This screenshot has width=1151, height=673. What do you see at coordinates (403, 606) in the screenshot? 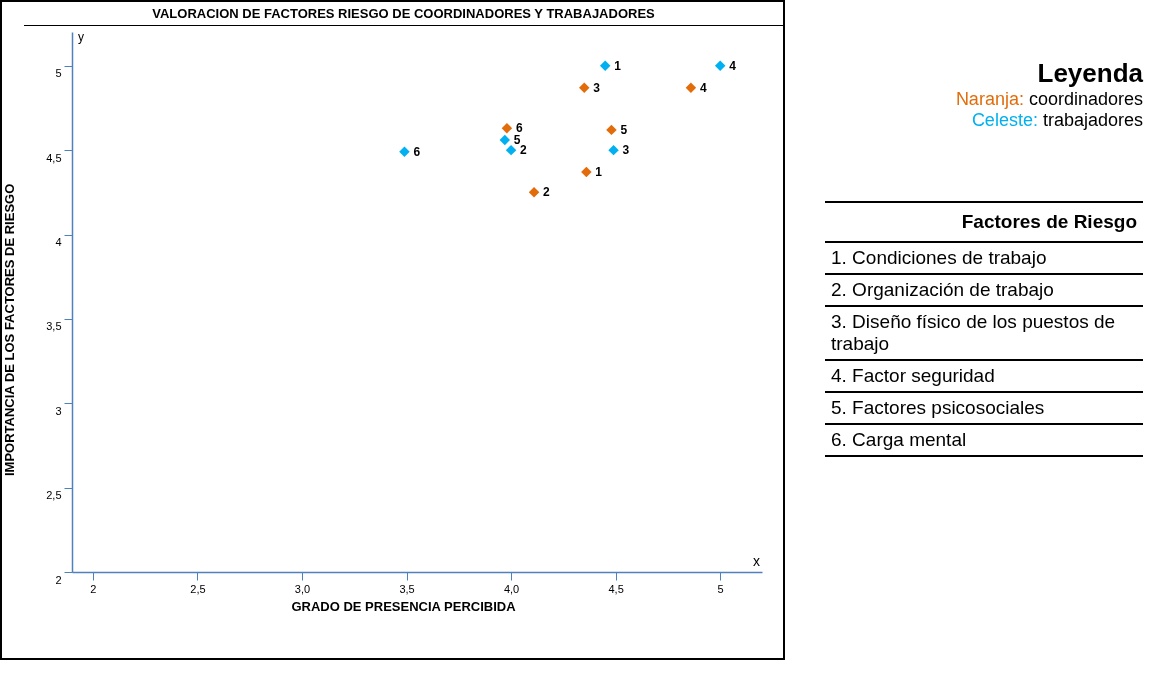
I see `x-axis-title: GRADO DE PRESENCIA PERCIBIDA` at bounding box center [403, 606].